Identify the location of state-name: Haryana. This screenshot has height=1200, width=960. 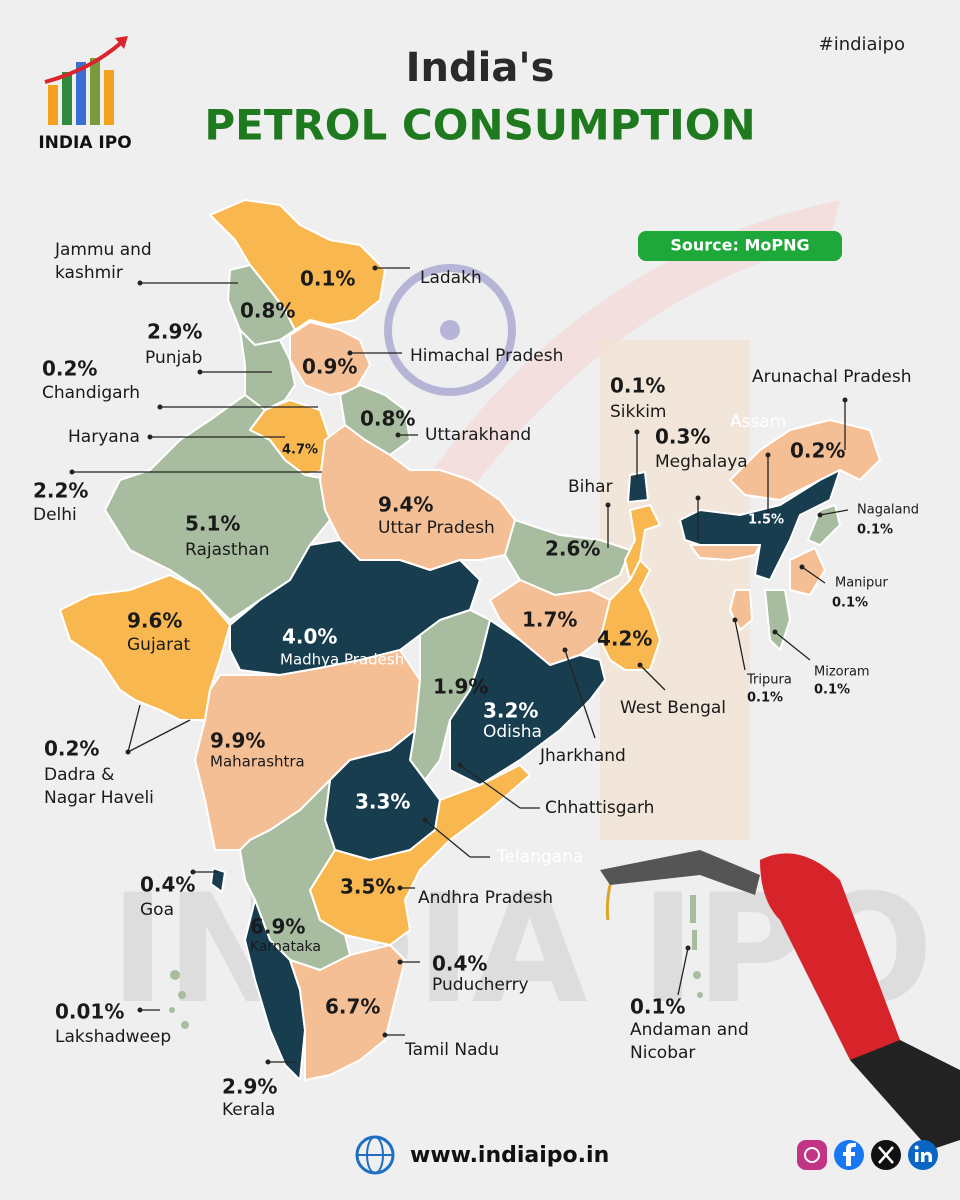
(104, 437).